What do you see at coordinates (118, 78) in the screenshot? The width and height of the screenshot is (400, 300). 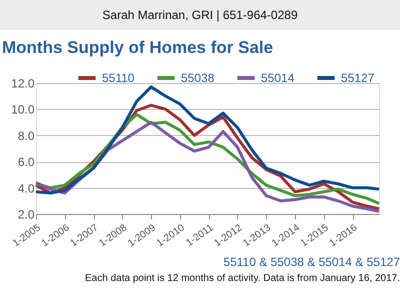 I see `legend-label: 55110` at bounding box center [118, 78].